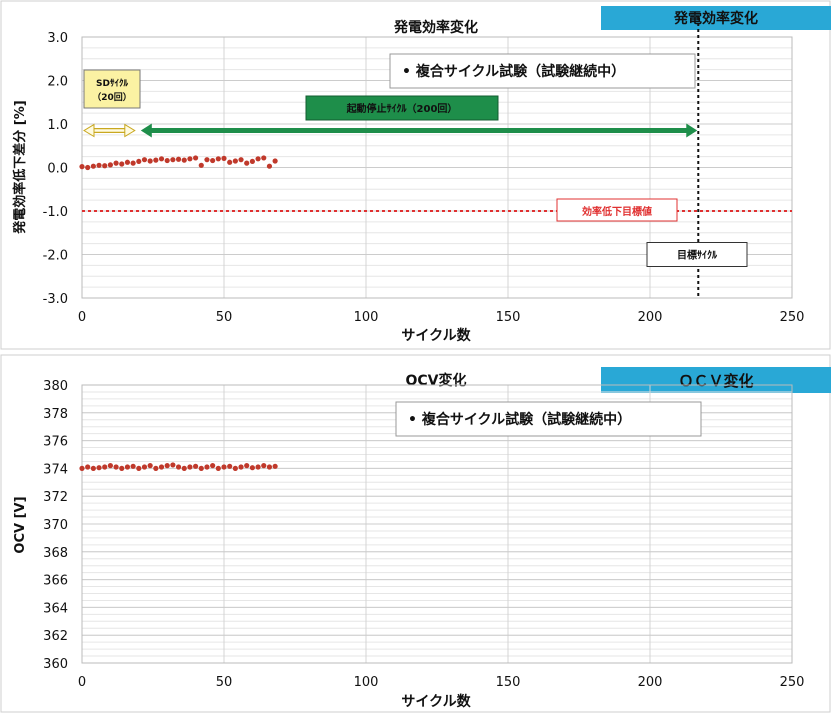  Describe the element at coordinates (55, 256) in the screenshot. I see `y-tick-label: -2.0` at that location.